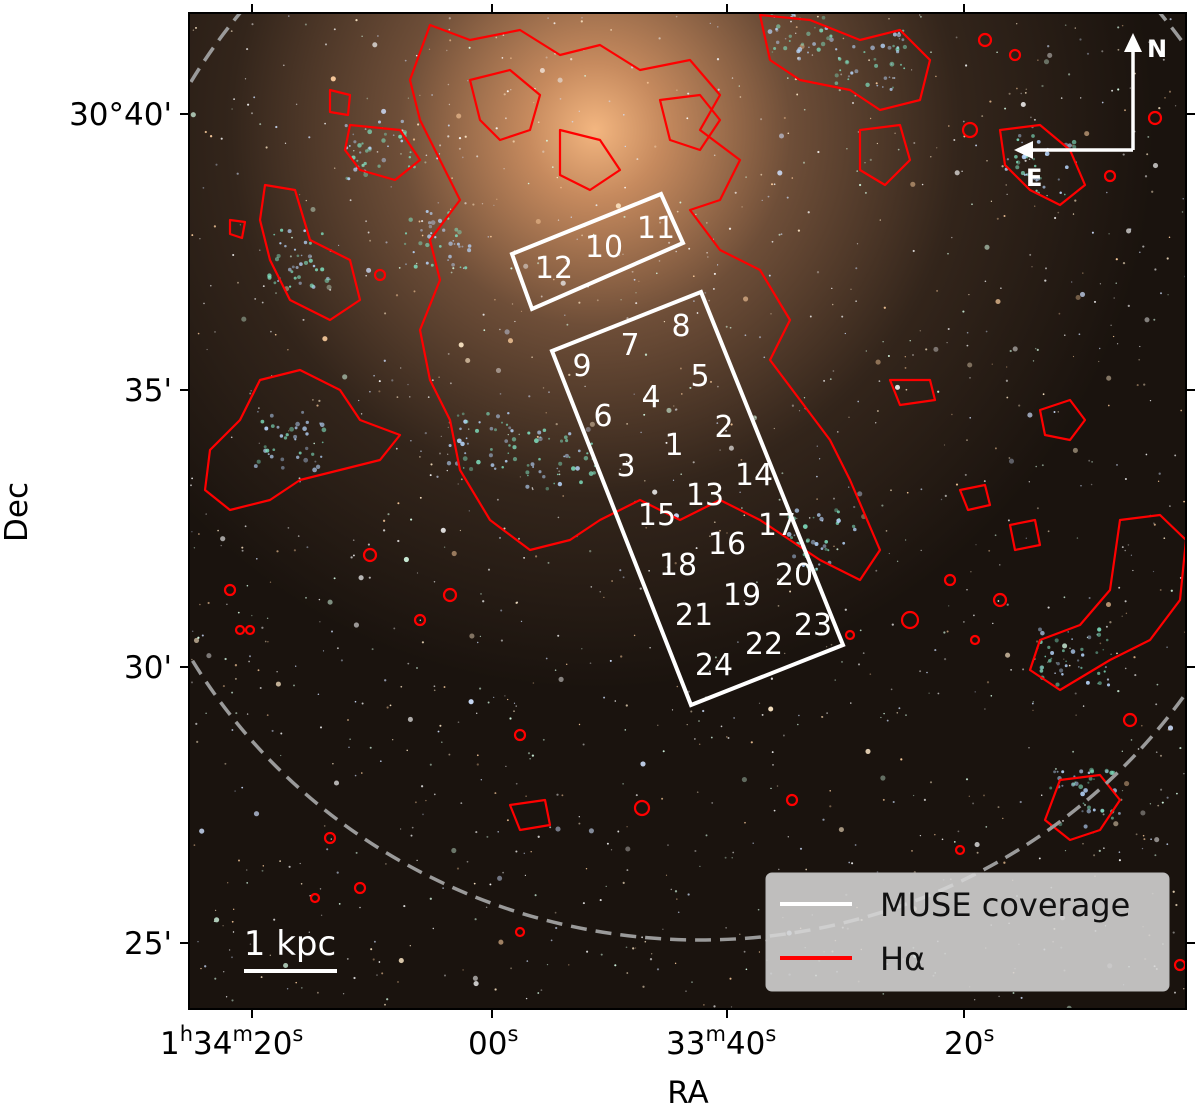 Image resolution: width=1200 pixels, height=1115 pixels. Describe the element at coordinates (697, 498) in the screenshot. I see `muse-box-lower` at that location.